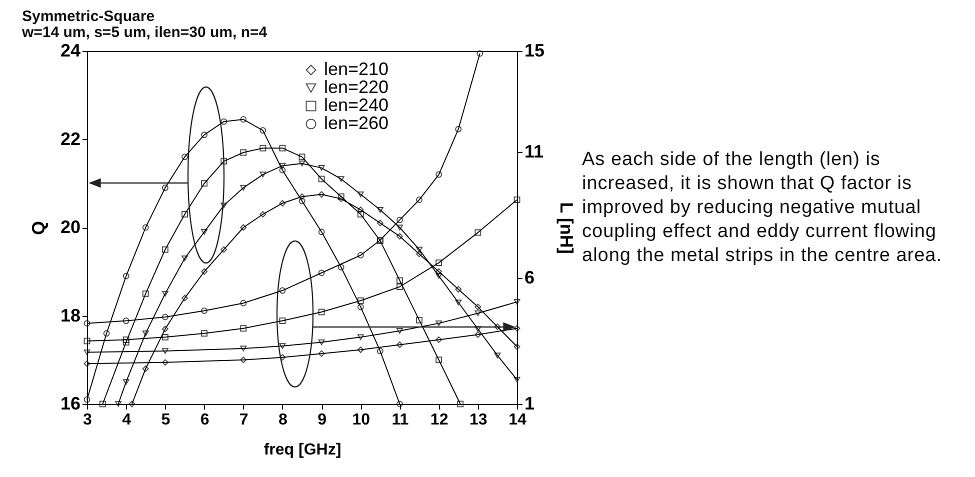  I want to click on y-axis-title: Q, so click(38, 228).